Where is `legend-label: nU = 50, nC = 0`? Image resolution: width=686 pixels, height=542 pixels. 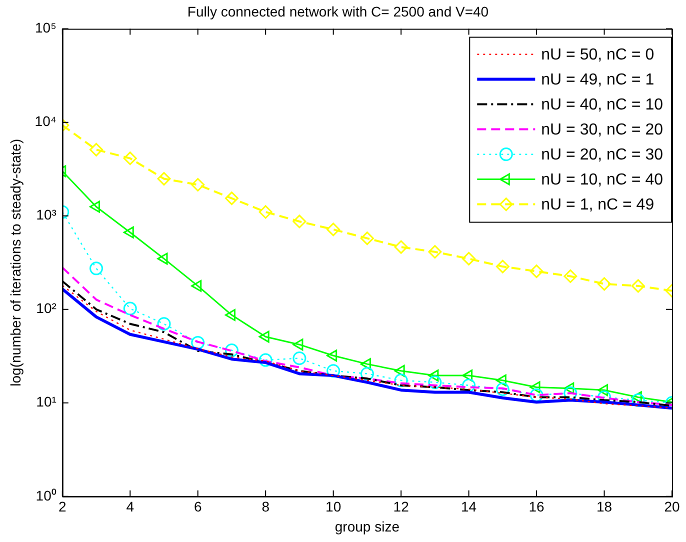 legend-label: nU = 50, nC = 0 is located at coordinates (597, 55).